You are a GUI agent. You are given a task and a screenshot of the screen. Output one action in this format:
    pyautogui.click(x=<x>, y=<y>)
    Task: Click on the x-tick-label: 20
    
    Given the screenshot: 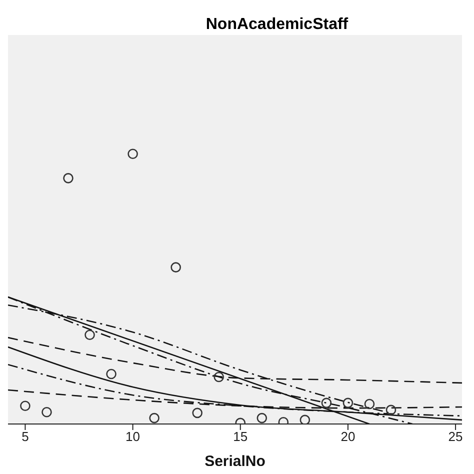 What is the action you would take?
    pyautogui.click(x=348, y=436)
    